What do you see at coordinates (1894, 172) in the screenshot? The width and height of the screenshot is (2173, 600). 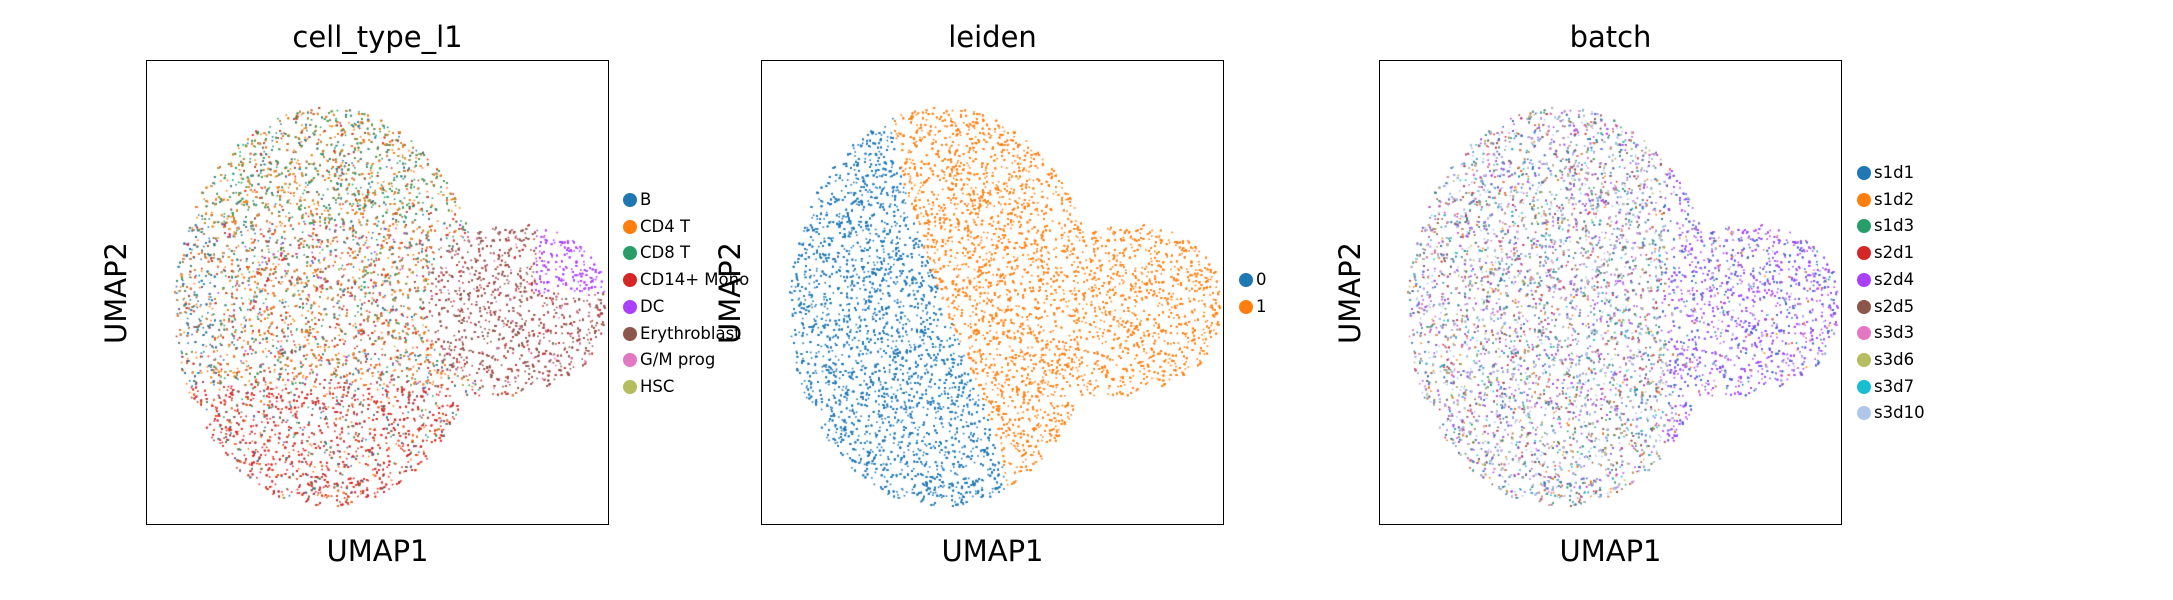 I see `legend-label: s1d1` at bounding box center [1894, 172].